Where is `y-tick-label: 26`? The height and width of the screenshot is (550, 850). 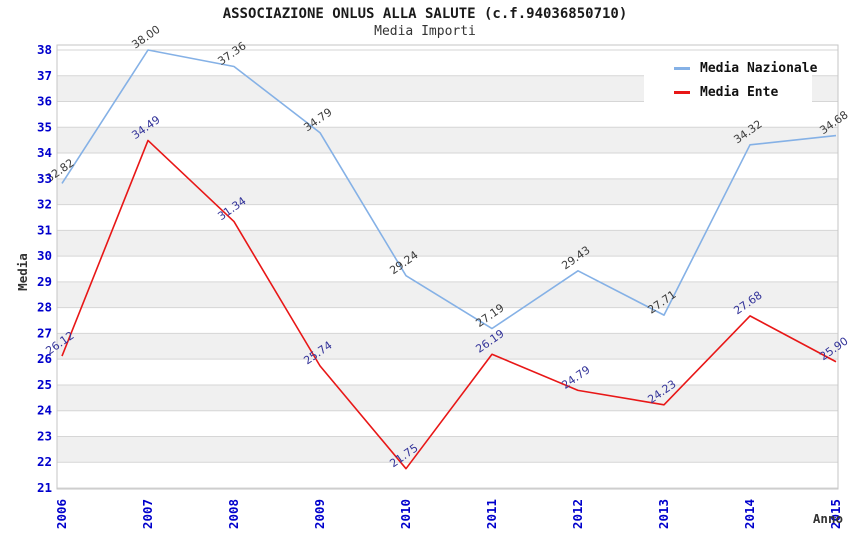 y-tick-label: 26 is located at coordinates (44, 358).